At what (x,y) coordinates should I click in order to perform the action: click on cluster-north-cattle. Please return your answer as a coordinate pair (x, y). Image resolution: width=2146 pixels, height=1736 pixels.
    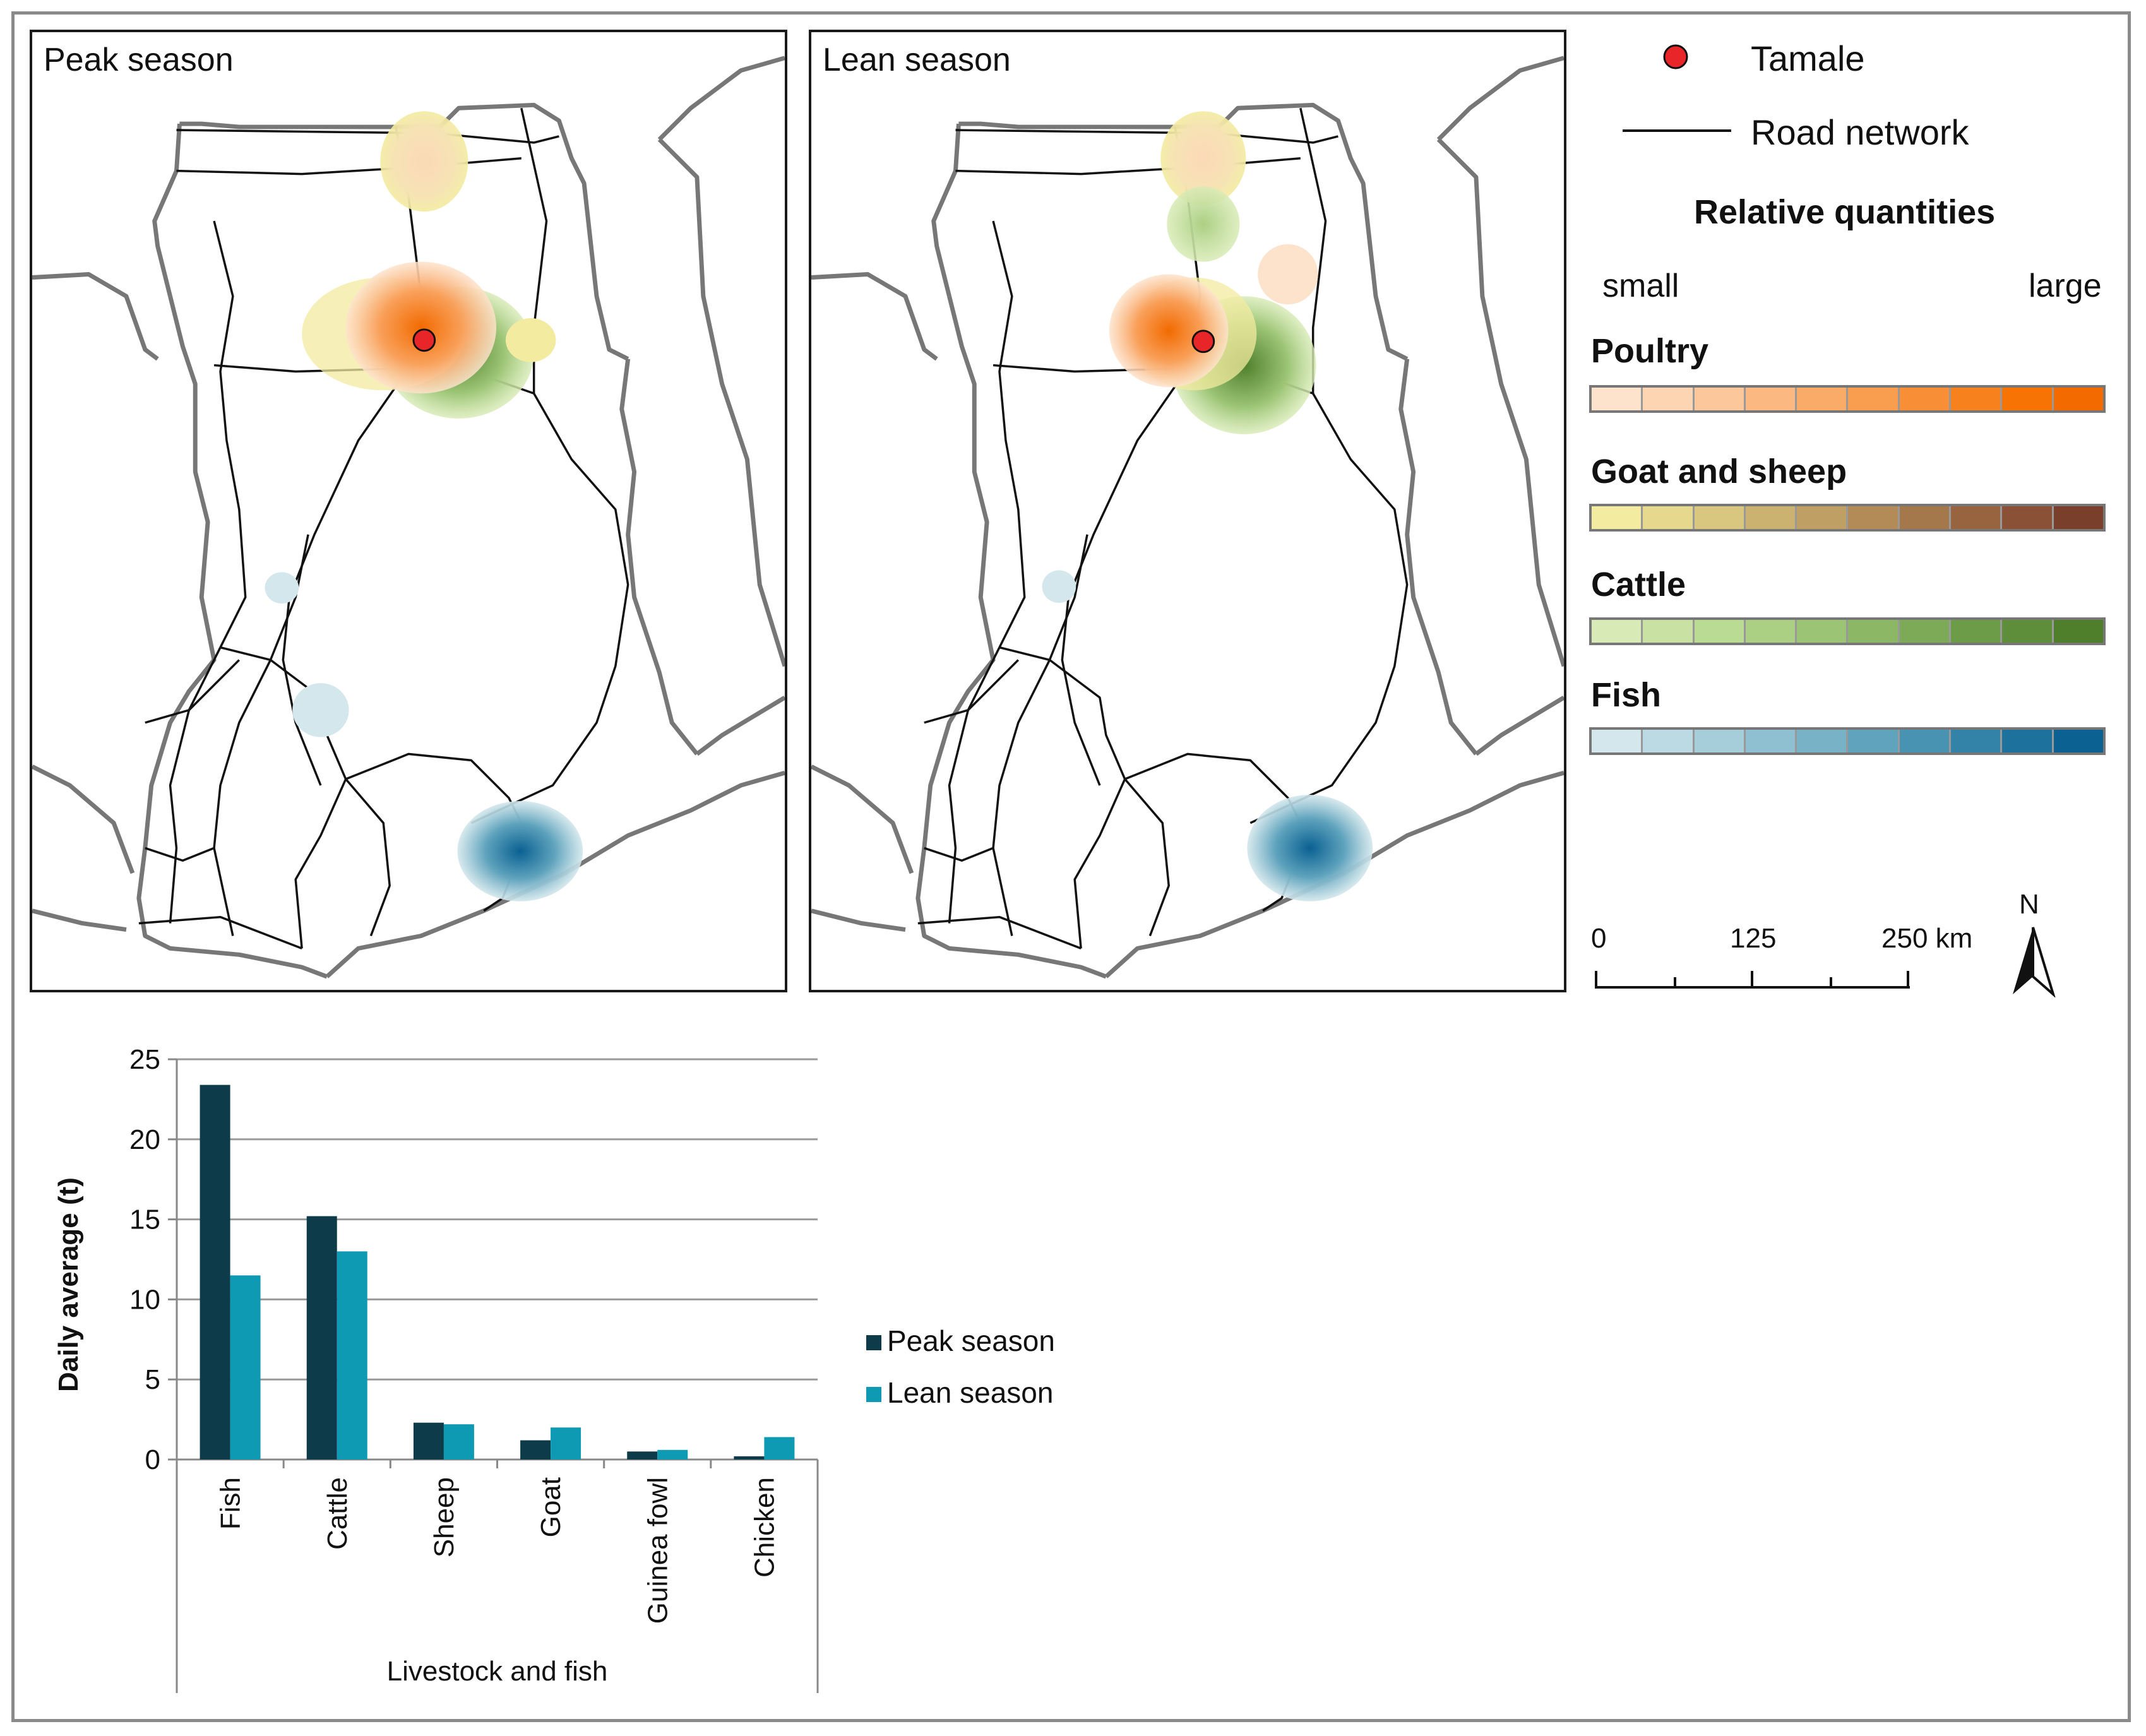
    Looking at the image, I should click on (1203, 224).